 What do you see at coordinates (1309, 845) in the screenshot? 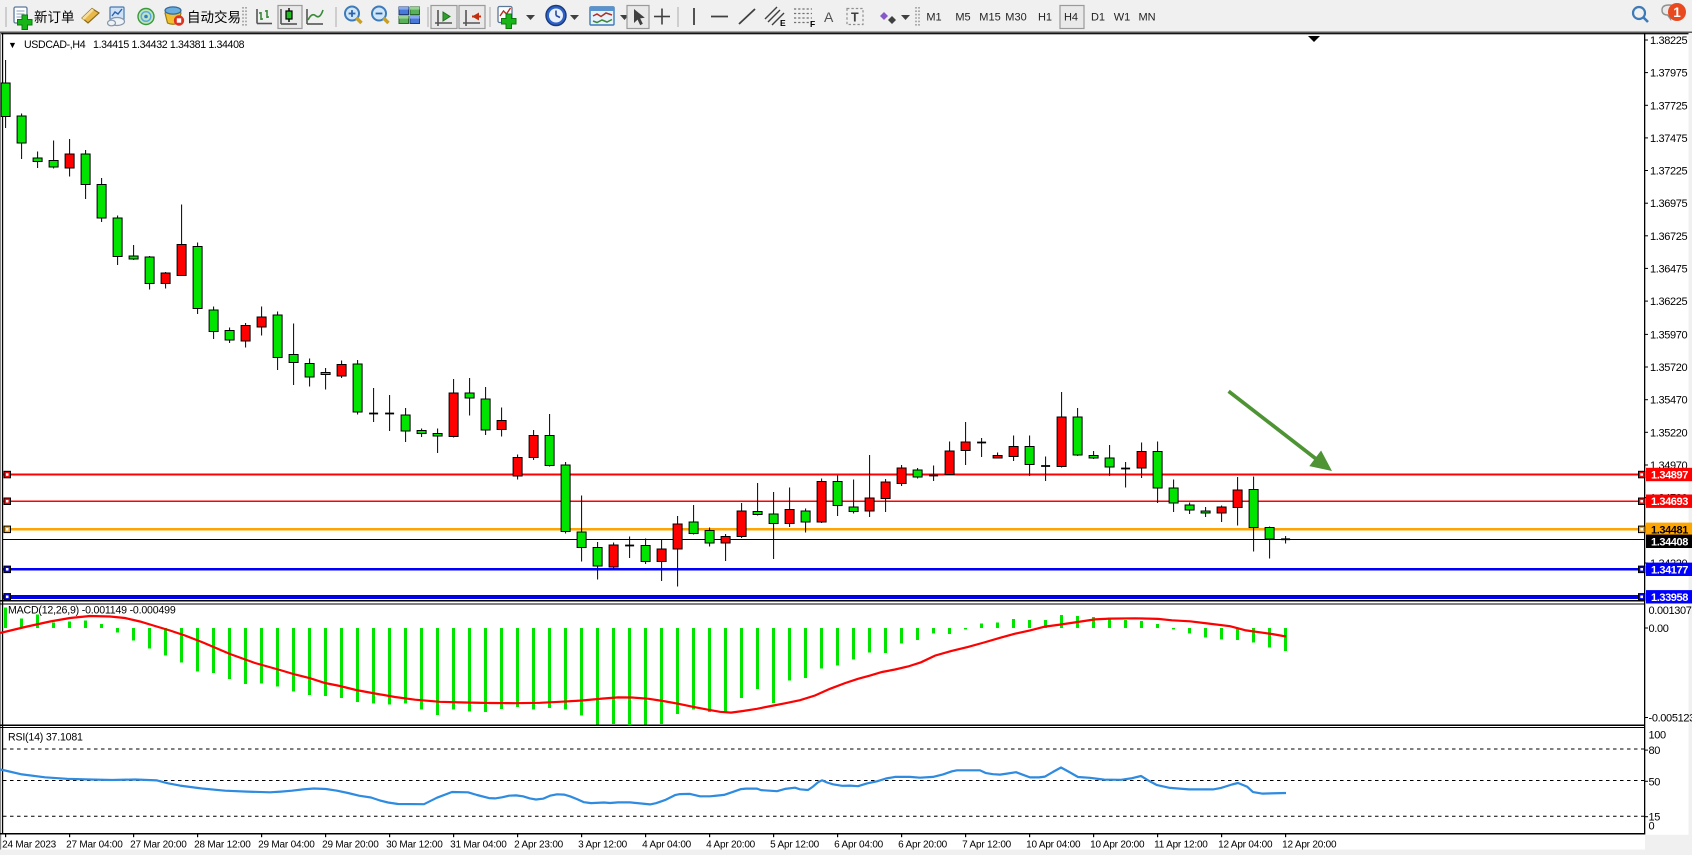
I see `svg-text: 12 Apr 20:00` at bounding box center [1309, 845].